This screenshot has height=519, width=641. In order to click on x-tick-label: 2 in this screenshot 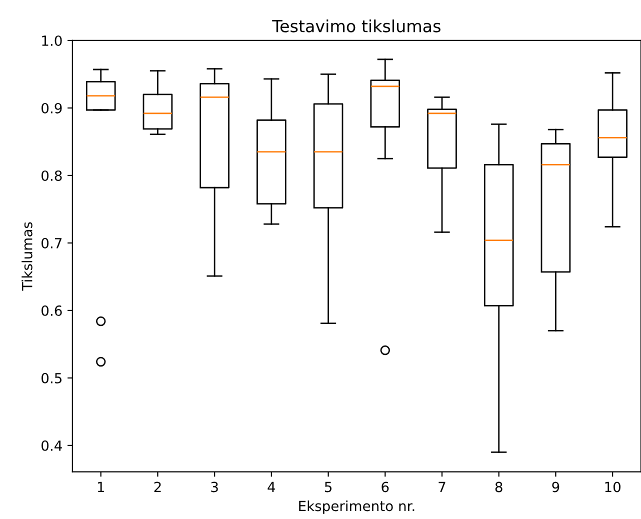, I will do `click(157, 487)`.